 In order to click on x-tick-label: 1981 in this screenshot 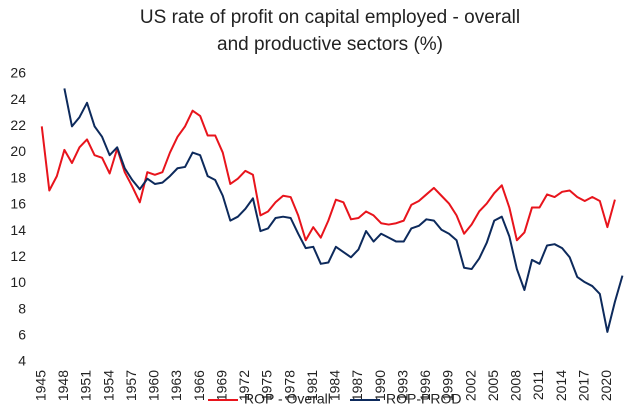, I will do `click(312, 385)`.